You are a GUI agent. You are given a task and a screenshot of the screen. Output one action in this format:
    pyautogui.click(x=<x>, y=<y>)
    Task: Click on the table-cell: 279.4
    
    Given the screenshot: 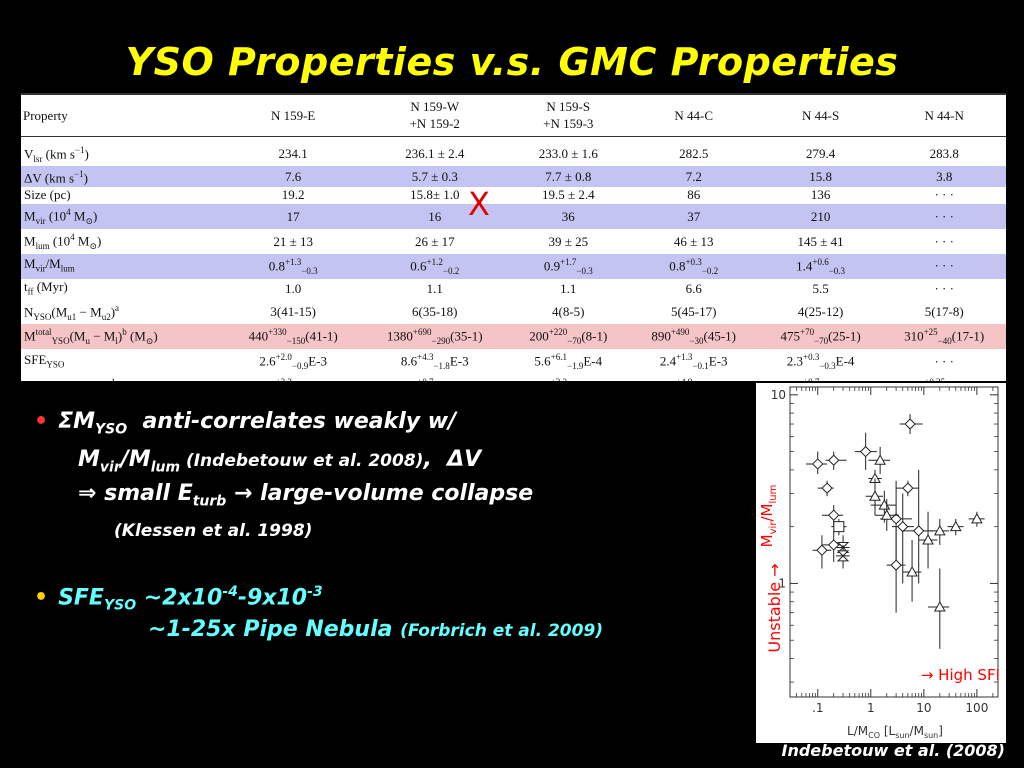 What is the action you would take?
    pyautogui.click(x=820, y=153)
    